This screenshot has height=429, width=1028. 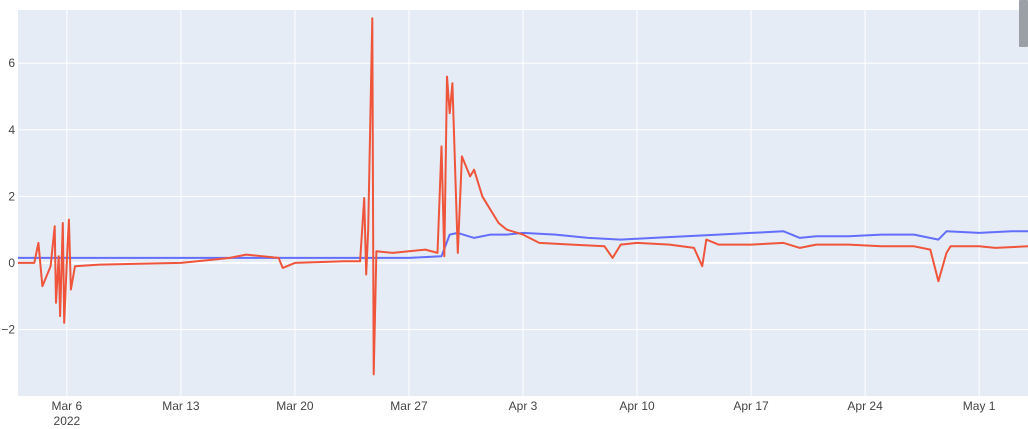 I want to click on y-tick-label: 4, so click(x=11, y=130).